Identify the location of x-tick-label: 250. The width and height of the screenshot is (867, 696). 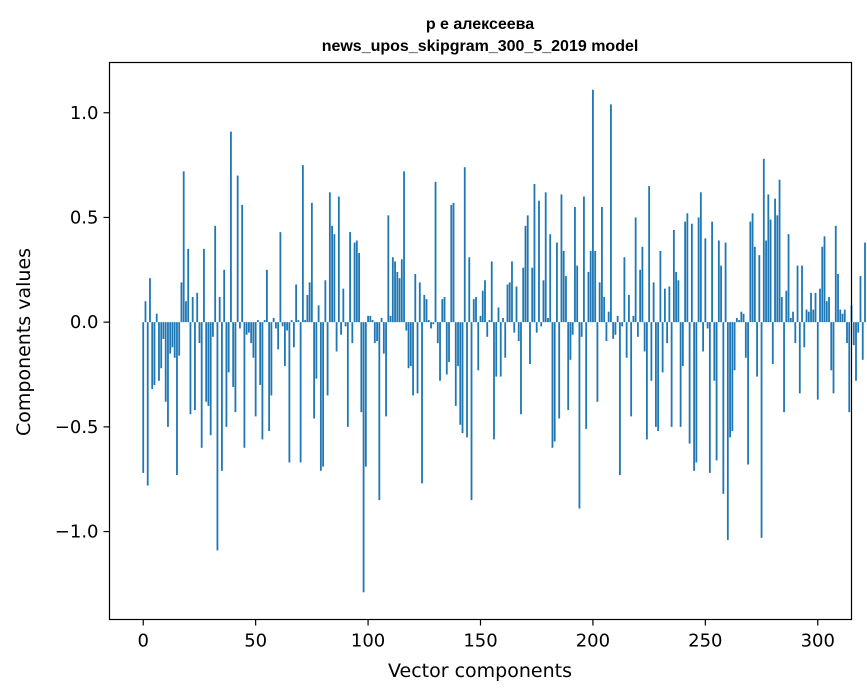
(705, 641).